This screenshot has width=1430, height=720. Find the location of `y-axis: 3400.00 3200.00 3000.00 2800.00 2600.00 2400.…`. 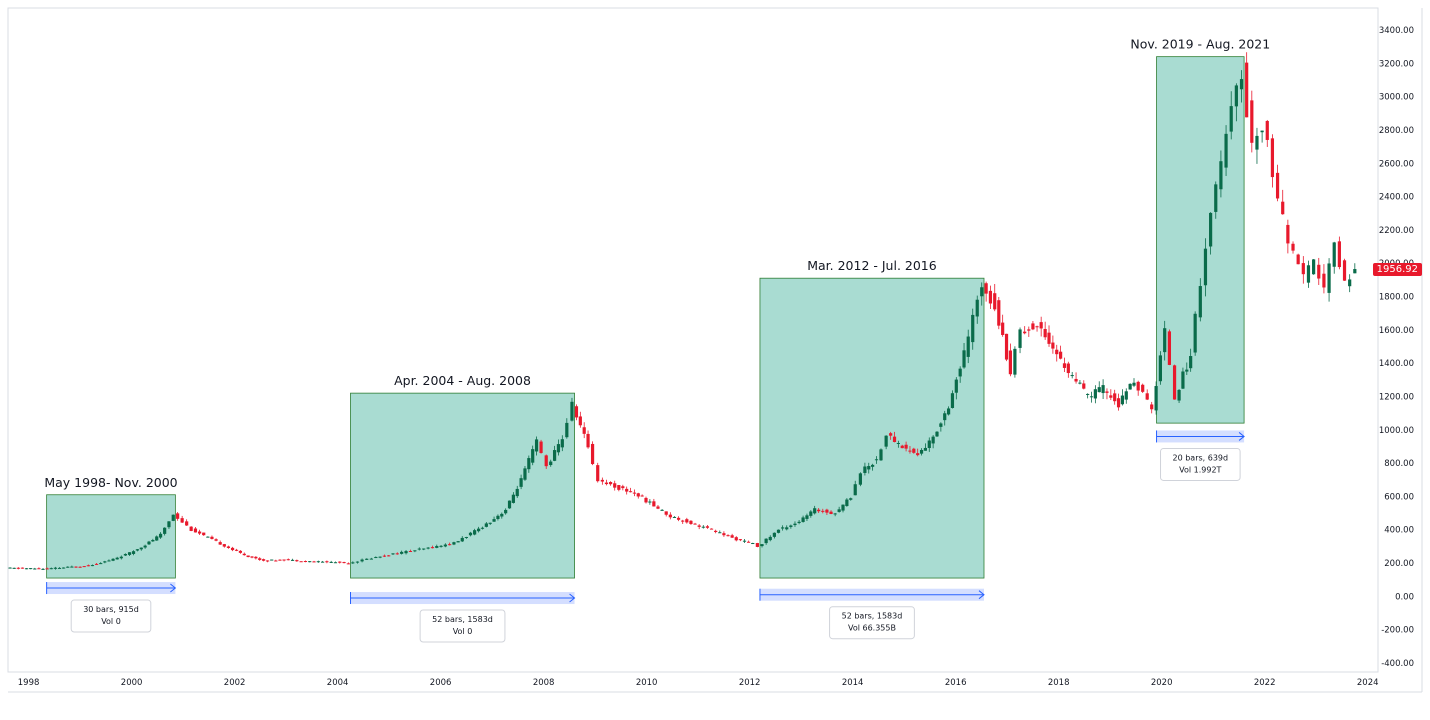

y-axis: 3400.00 3200.00 3000.00 2800.00 2600.00 2400.… is located at coordinates (1396, 347).